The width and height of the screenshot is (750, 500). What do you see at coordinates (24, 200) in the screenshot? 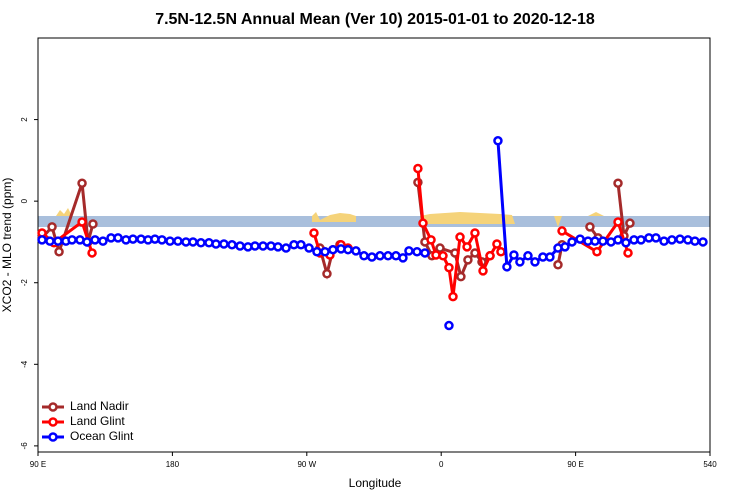
I see `y-tick-label: 0` at bounding box center [24, 200].